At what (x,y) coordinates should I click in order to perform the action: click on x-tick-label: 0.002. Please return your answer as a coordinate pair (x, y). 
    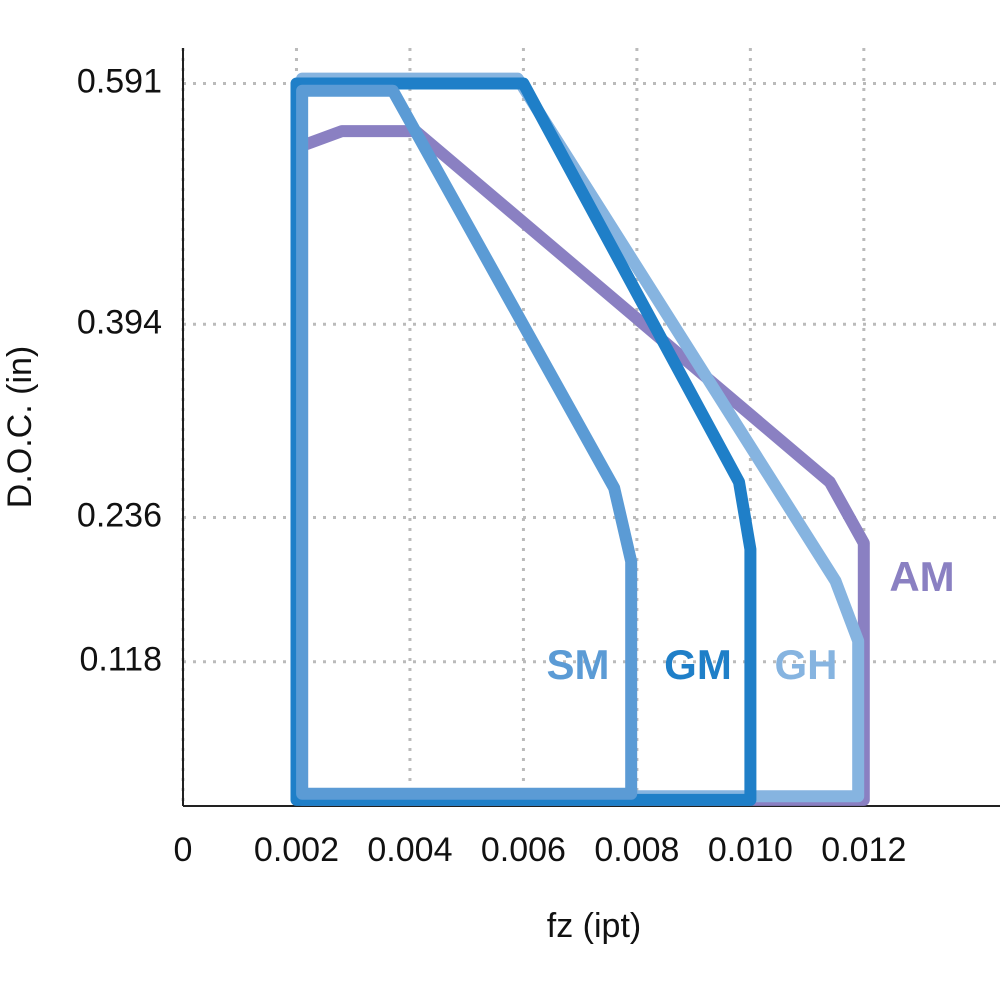
    Looking at the image, I should click on (296, 850).